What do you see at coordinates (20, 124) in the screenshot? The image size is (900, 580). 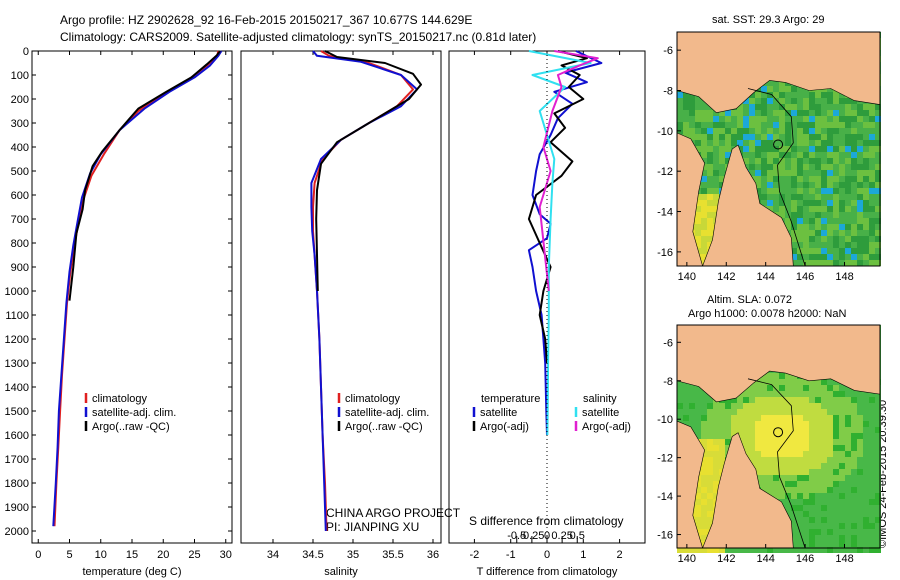 I see `y-tick-label: 300` at bounding box center [20, 124].